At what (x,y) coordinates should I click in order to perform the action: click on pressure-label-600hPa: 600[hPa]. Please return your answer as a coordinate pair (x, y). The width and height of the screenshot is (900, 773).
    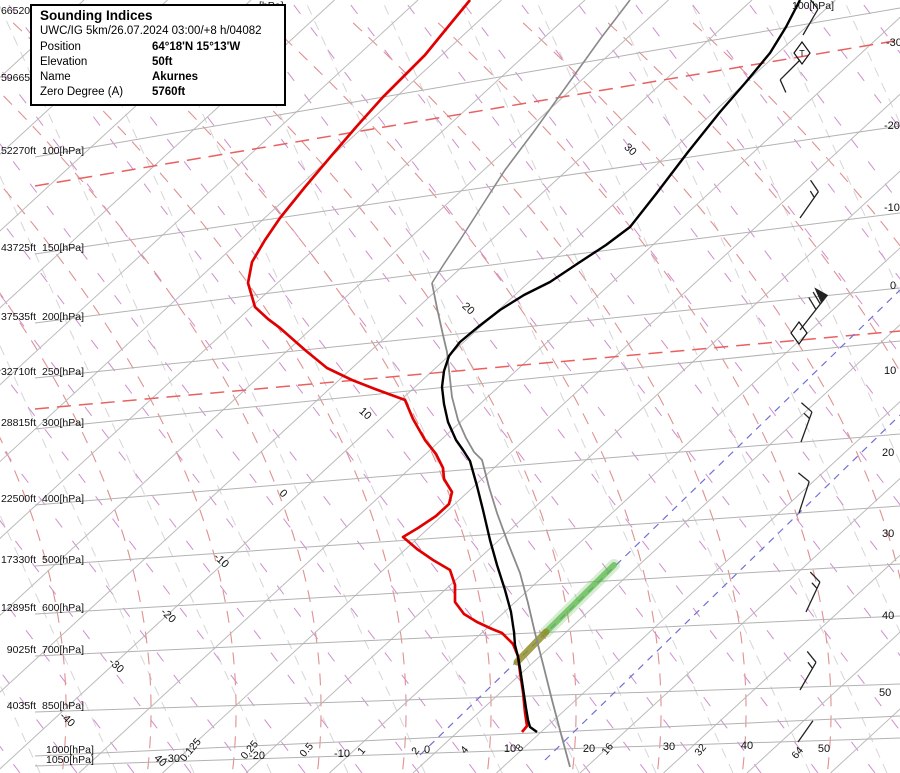
    Looking at the image, I should click on (63, 608).